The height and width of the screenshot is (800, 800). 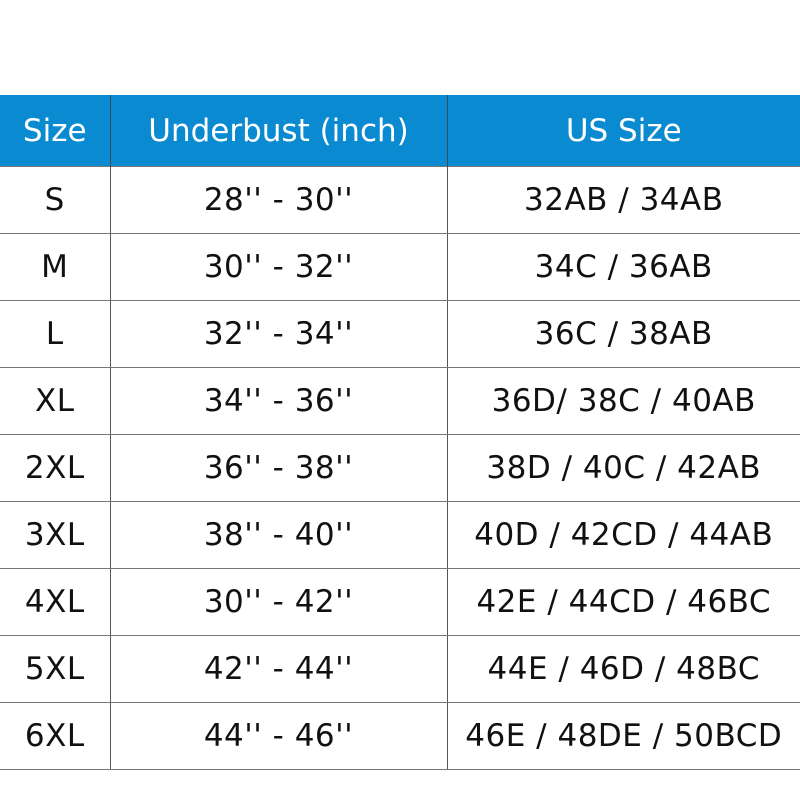 I want to click on table-row: L 32'' - 34'' 36C / 38AB, so click(x=400, y=334).